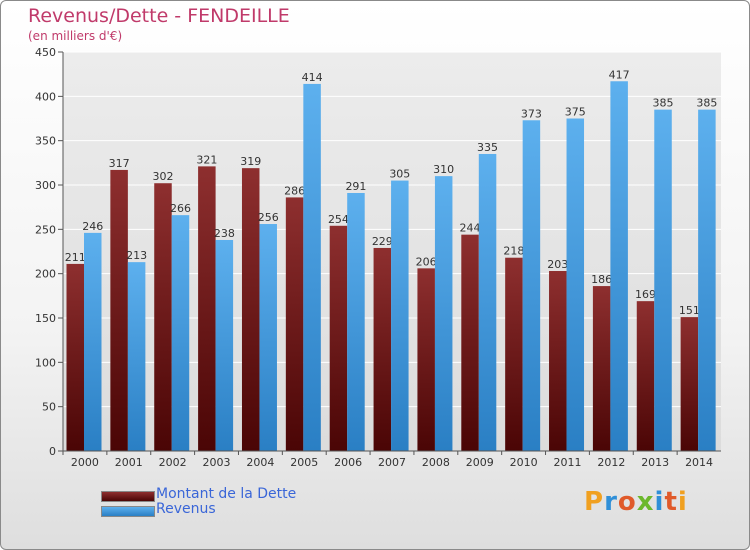 The height and width of the screenshot is (550, 750). I want to click on y-tick-label: 200, so click(45, 274).